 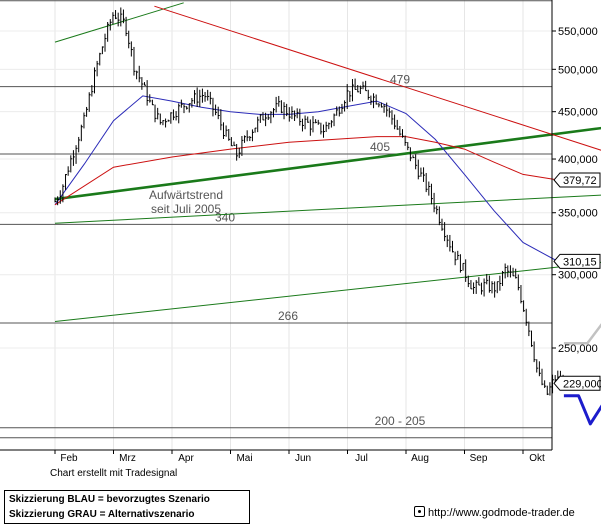 I want to click on y-tick-label: 350,000, so click(x=578, y=214).